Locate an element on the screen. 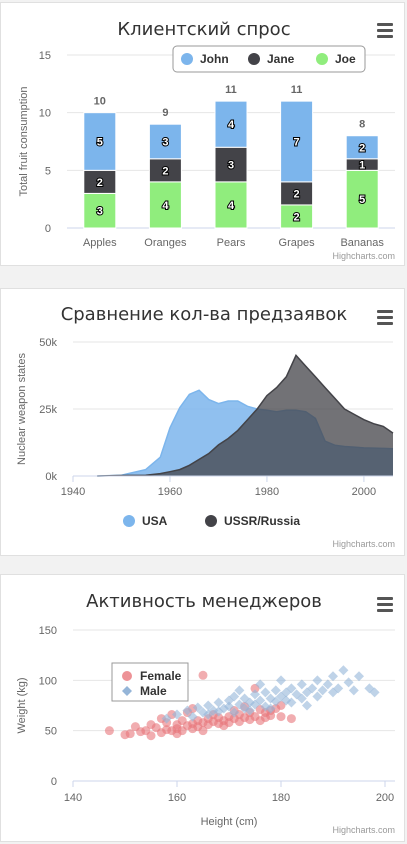  legend-symbol-jane is located at coordinates (254, 59).